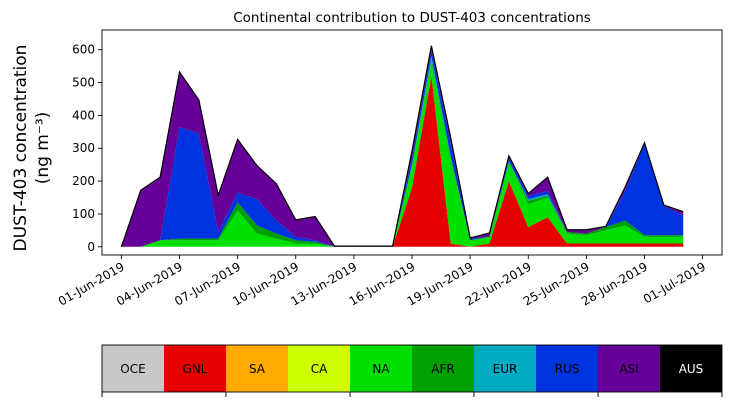 Image resolution: width=730 pixels, height=402 pixels. I want to click on y-axis-label: DUST-403 concentration (ng m⁻³), so click(32, 148).